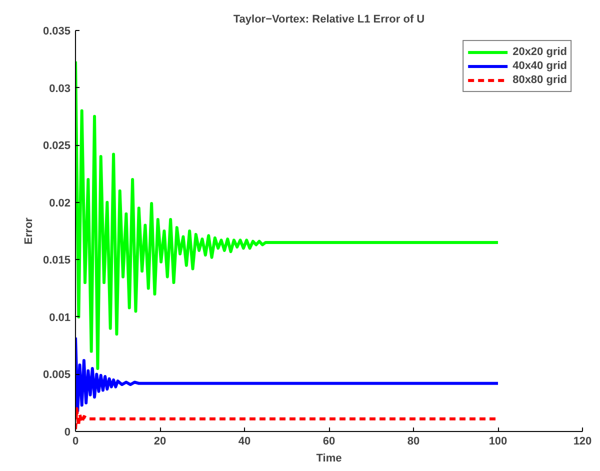 This screenshot has height=471, width=600. I want to click on y-tick-label: 0, so click(67, 432).